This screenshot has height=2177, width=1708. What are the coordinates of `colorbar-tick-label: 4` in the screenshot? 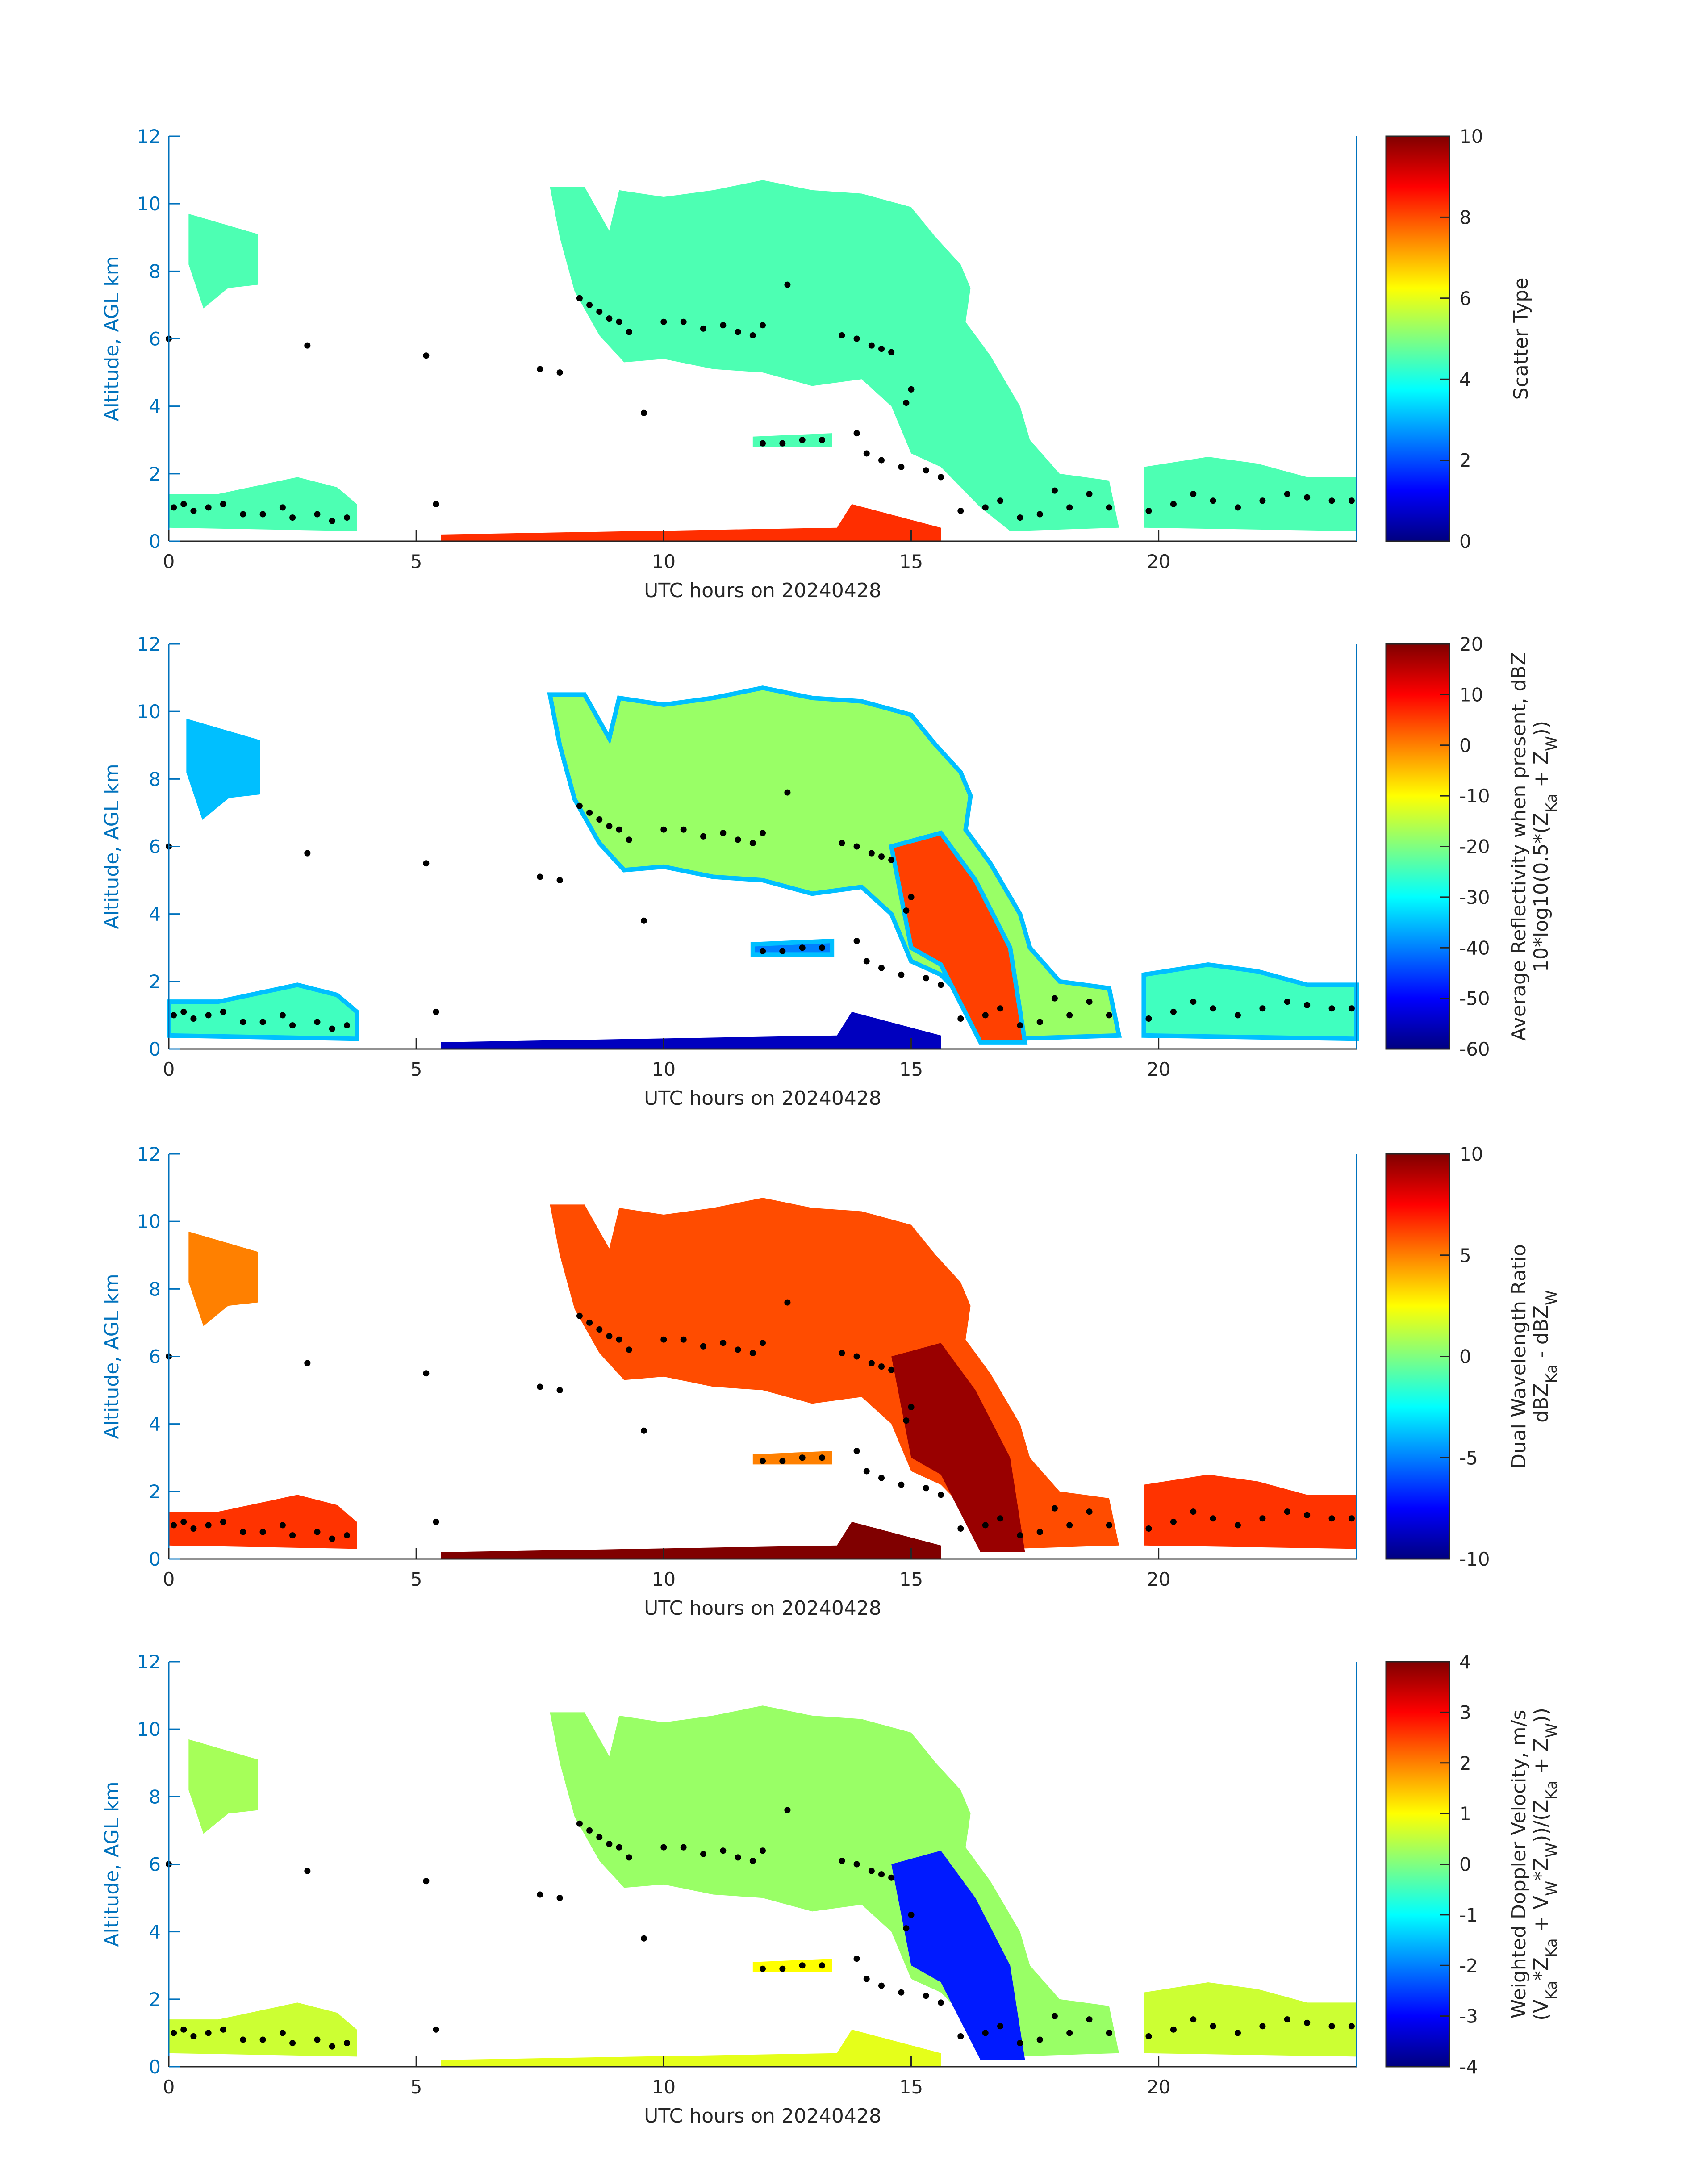 It's located at (1465, 1662).